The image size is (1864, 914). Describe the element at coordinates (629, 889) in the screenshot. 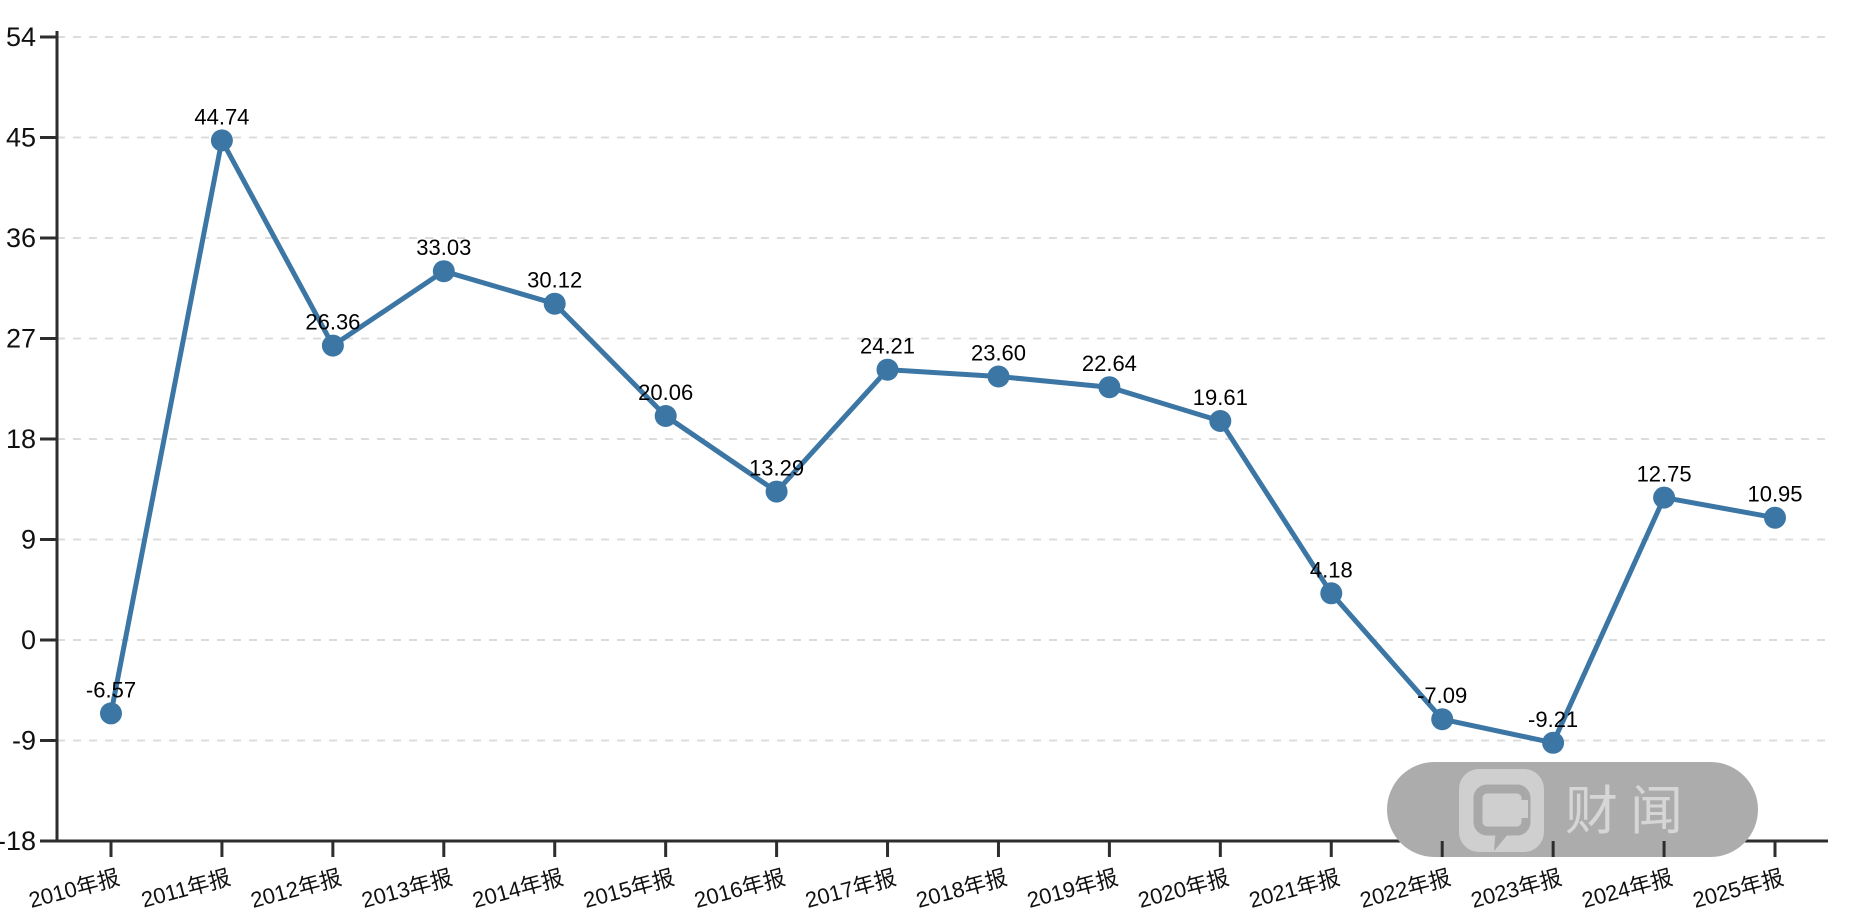

I see `x-tick-label: 2015年报` at that location.